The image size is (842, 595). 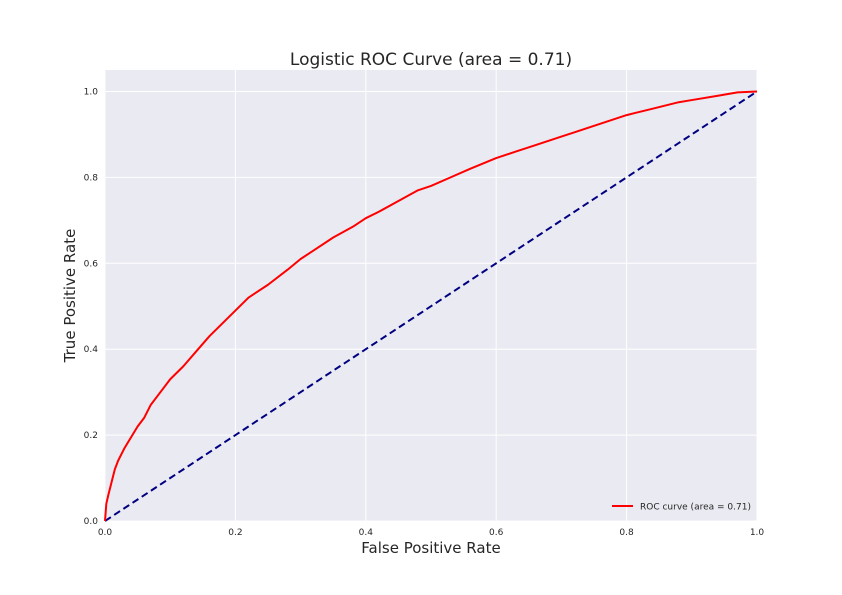 I want to click on legend: ROC curve (area = 0.71), so click(x=681, y=508).